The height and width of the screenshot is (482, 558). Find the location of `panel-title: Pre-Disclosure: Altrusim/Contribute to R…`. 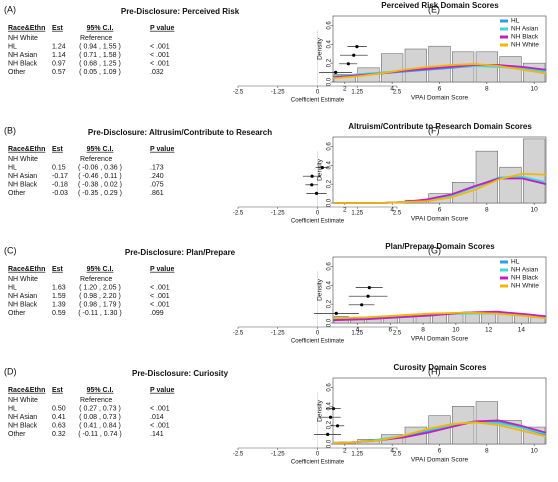

panel-title: Pre-Disclosure: Altrusim/Contribute to R… is located at coordinates (180, 132).